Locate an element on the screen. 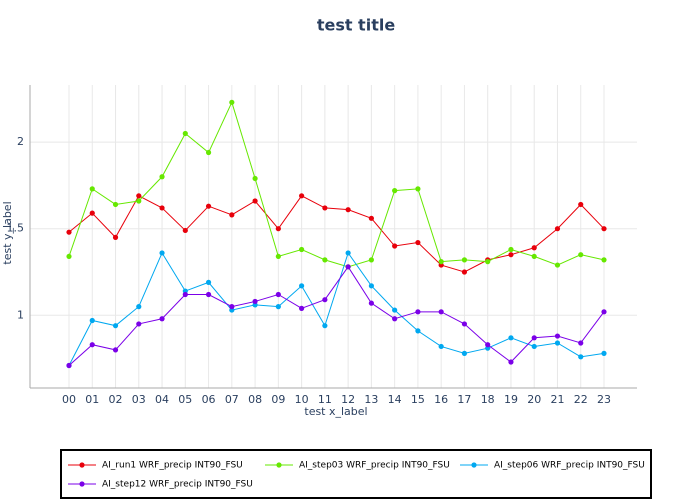 The width and height of the screenshot is (700, 500). x-tick-label: 12 is located at coordinates (348, 399).